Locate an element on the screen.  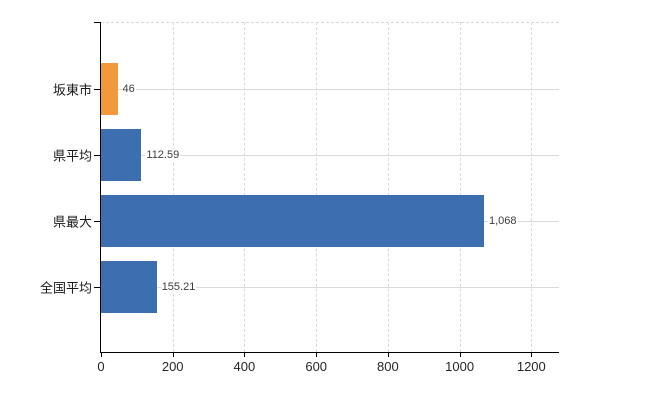
category-label: 県最大 is located at coordinates (72, 222).